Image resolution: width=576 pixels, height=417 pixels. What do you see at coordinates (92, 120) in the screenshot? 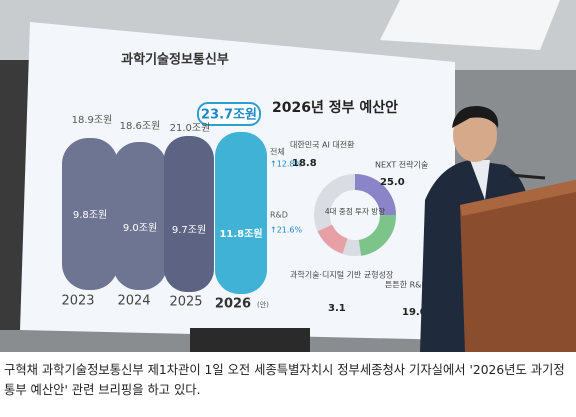
I see `total-label: 18.9조원` at bounding box center [92, 120].